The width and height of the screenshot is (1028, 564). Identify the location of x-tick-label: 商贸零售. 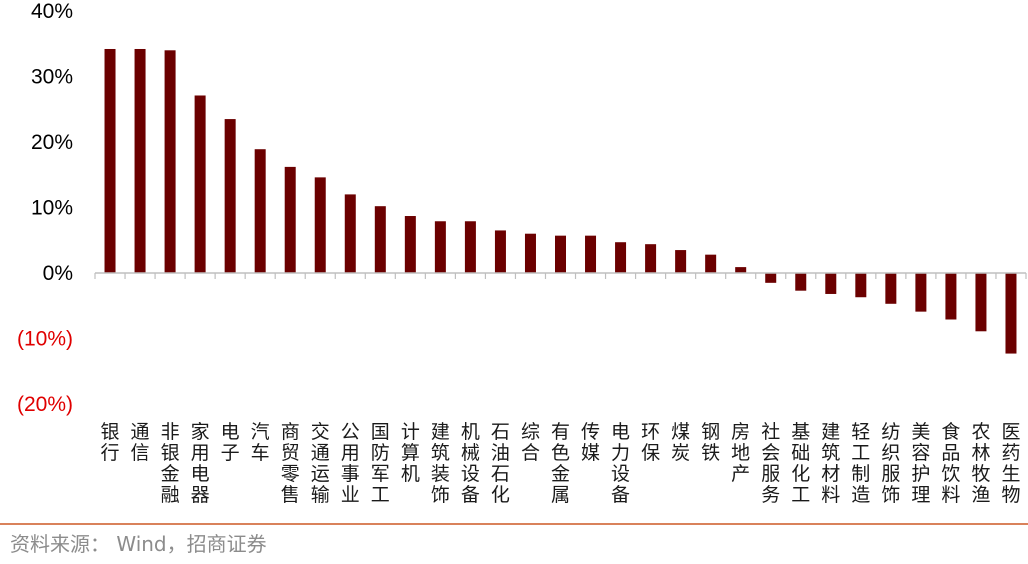
(290, 463).